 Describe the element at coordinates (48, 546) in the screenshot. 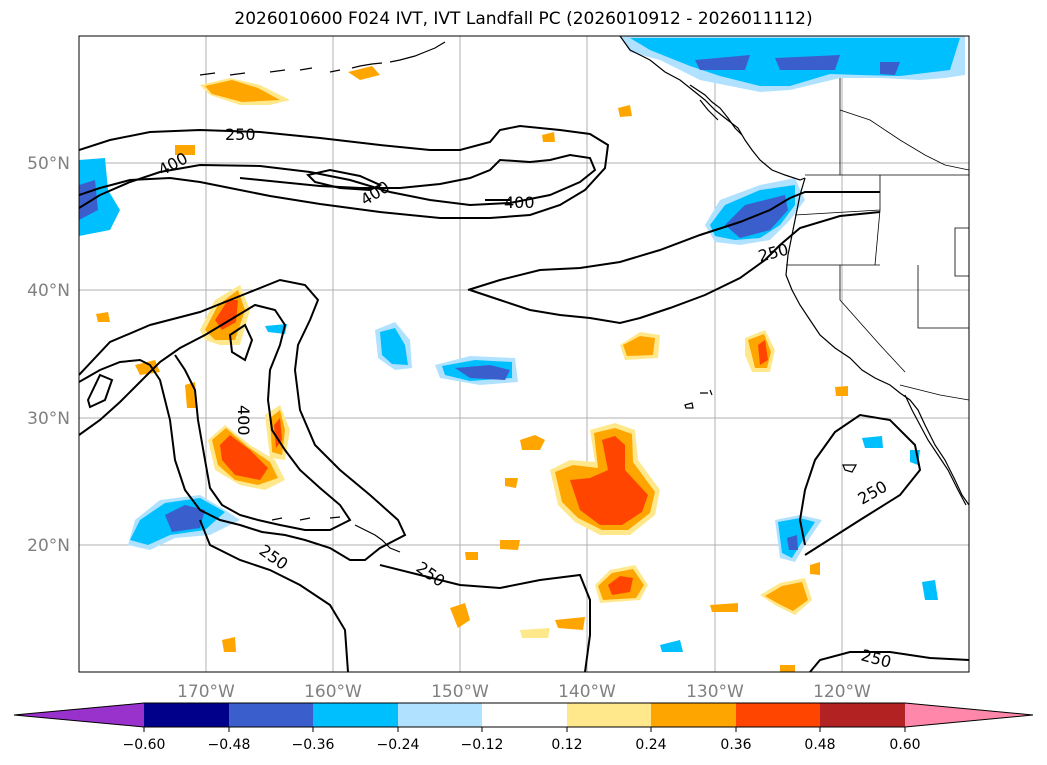

I see `lat-tick-label: 20°N` at that location.